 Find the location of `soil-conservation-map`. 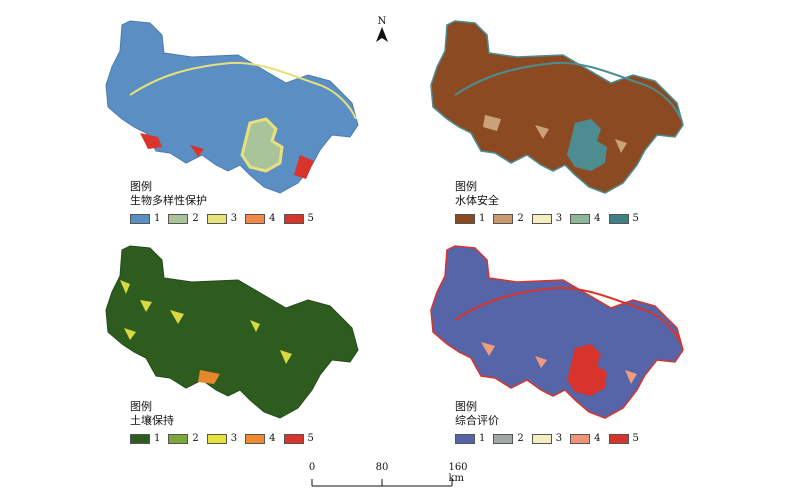

soil-conservation-map is located at coordinates (232, 332).